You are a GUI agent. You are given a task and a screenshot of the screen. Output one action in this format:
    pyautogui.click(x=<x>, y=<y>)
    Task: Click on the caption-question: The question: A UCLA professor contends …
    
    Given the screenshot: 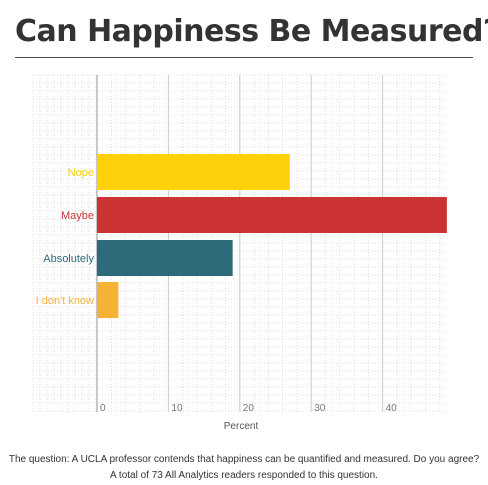 What is the action you would take?
    pyautogui.click(x=244, y=459)
    